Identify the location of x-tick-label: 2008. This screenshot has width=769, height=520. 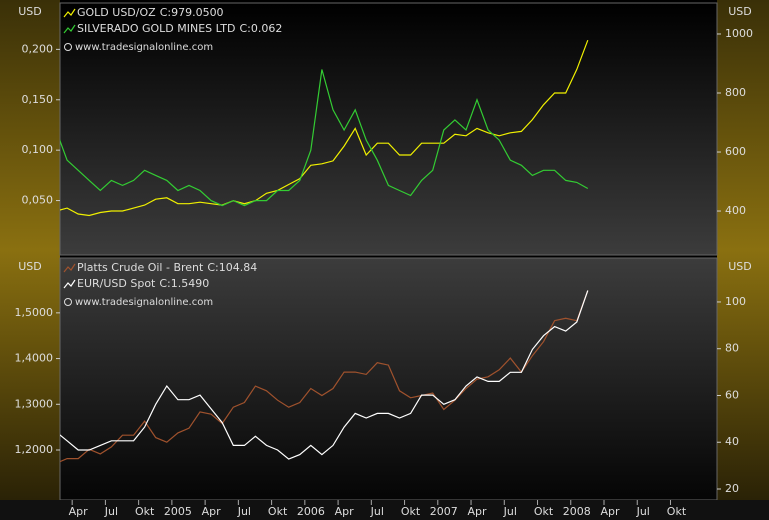
(577, 511).